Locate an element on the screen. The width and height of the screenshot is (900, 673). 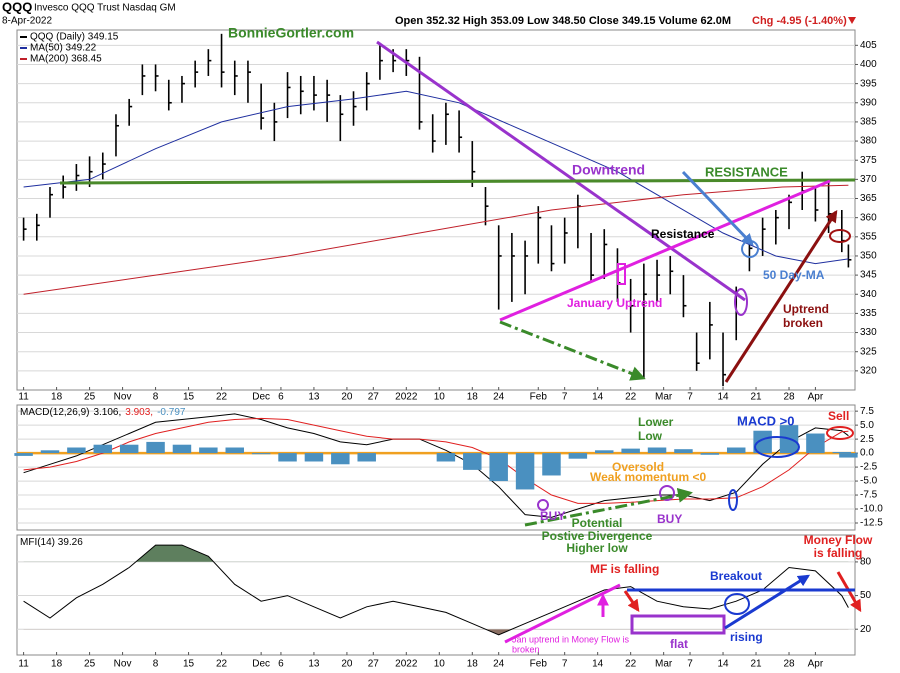
flat-box is located at coordinates (678, 624).